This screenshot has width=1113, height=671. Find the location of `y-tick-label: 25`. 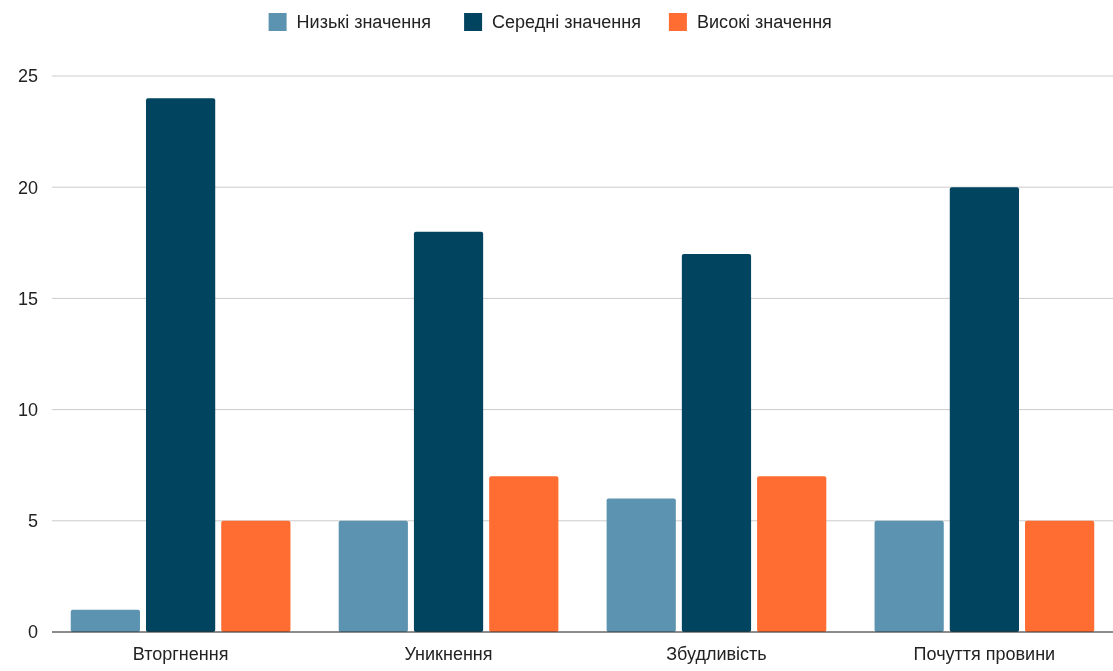

y-tick-label: 25 is located at coordinates (27, 76).